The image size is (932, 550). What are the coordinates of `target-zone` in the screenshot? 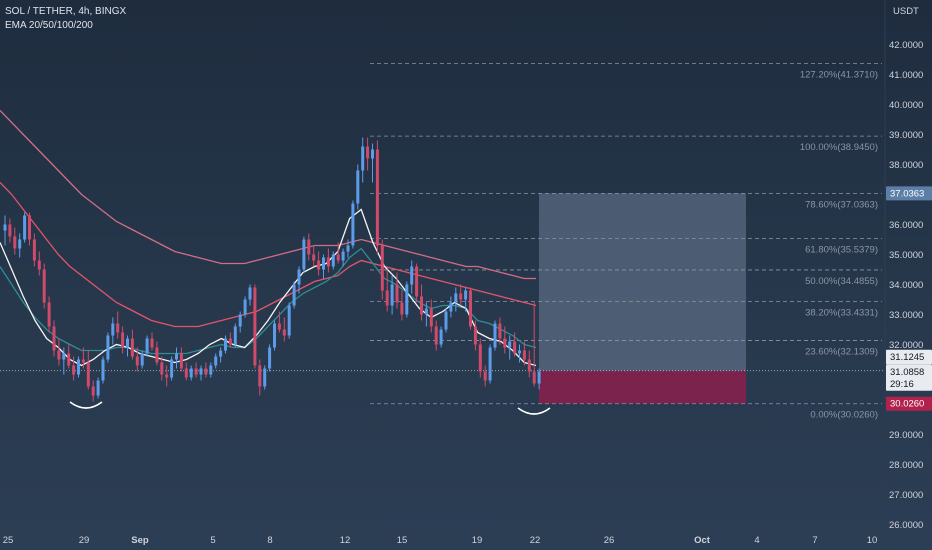 It's located at (642, 282).